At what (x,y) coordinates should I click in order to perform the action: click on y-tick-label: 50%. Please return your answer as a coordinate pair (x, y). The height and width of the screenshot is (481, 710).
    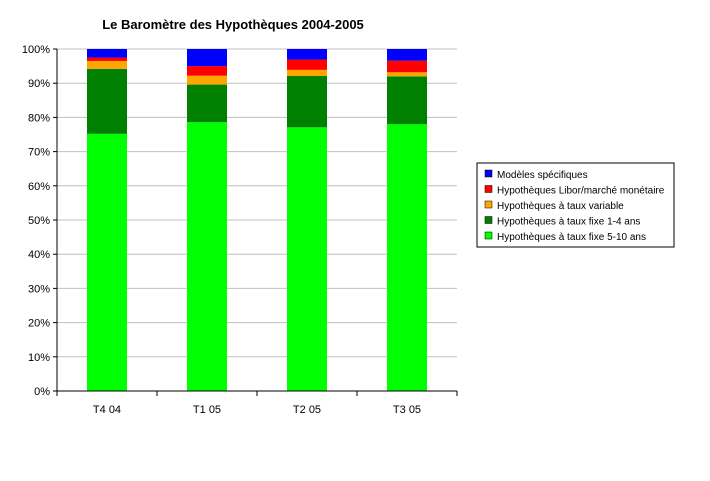
    Looking at the image, I should click on (39, 221).